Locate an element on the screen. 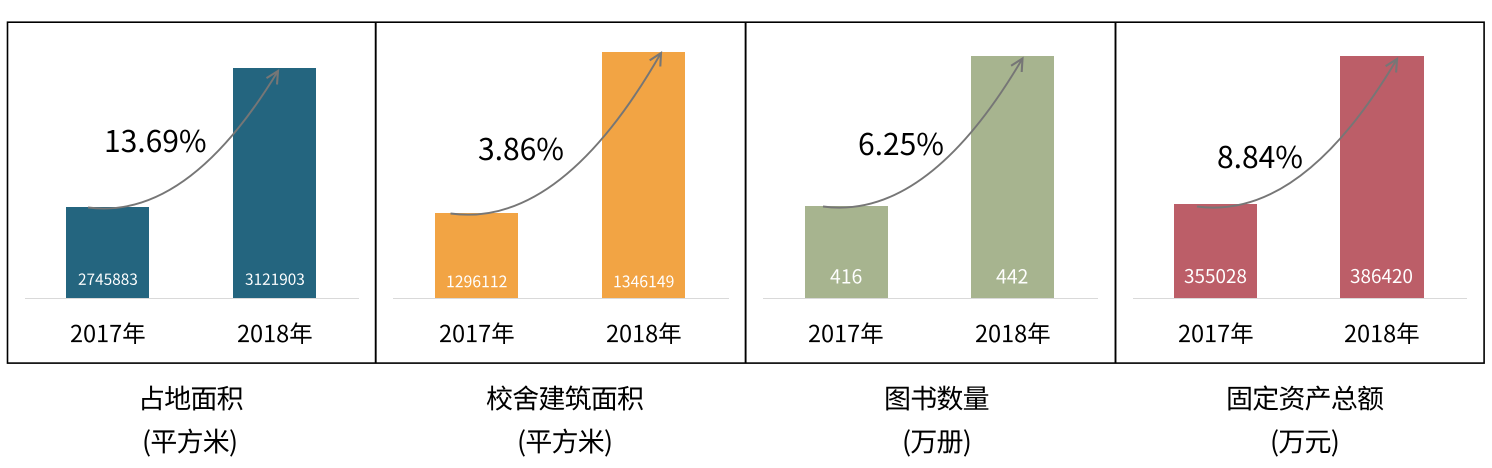 The width and height of the screenshot is (1492, 468). growth-percent-label: 8.84% is located at coordinates (1260, 158).